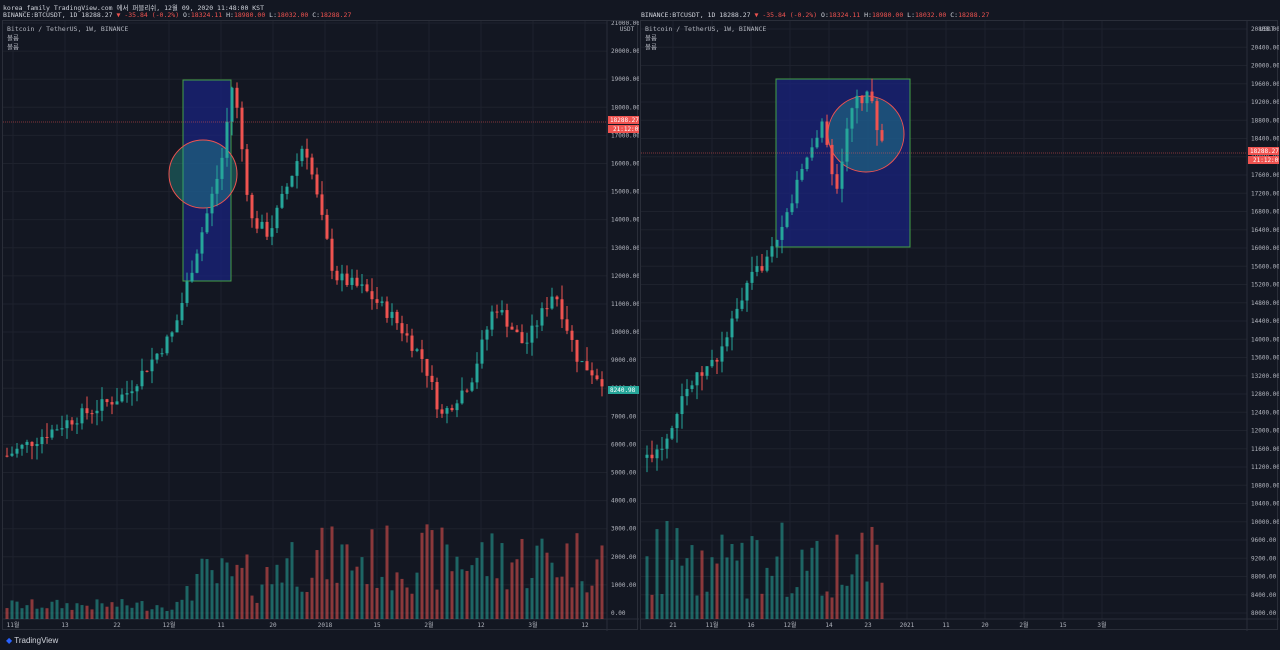 The height and width of the screenshot is (650, 1280). Describe the element at coordinates (1265, 321) in the screenshot. I see `y-axis-tick: 14400.00` at that location.